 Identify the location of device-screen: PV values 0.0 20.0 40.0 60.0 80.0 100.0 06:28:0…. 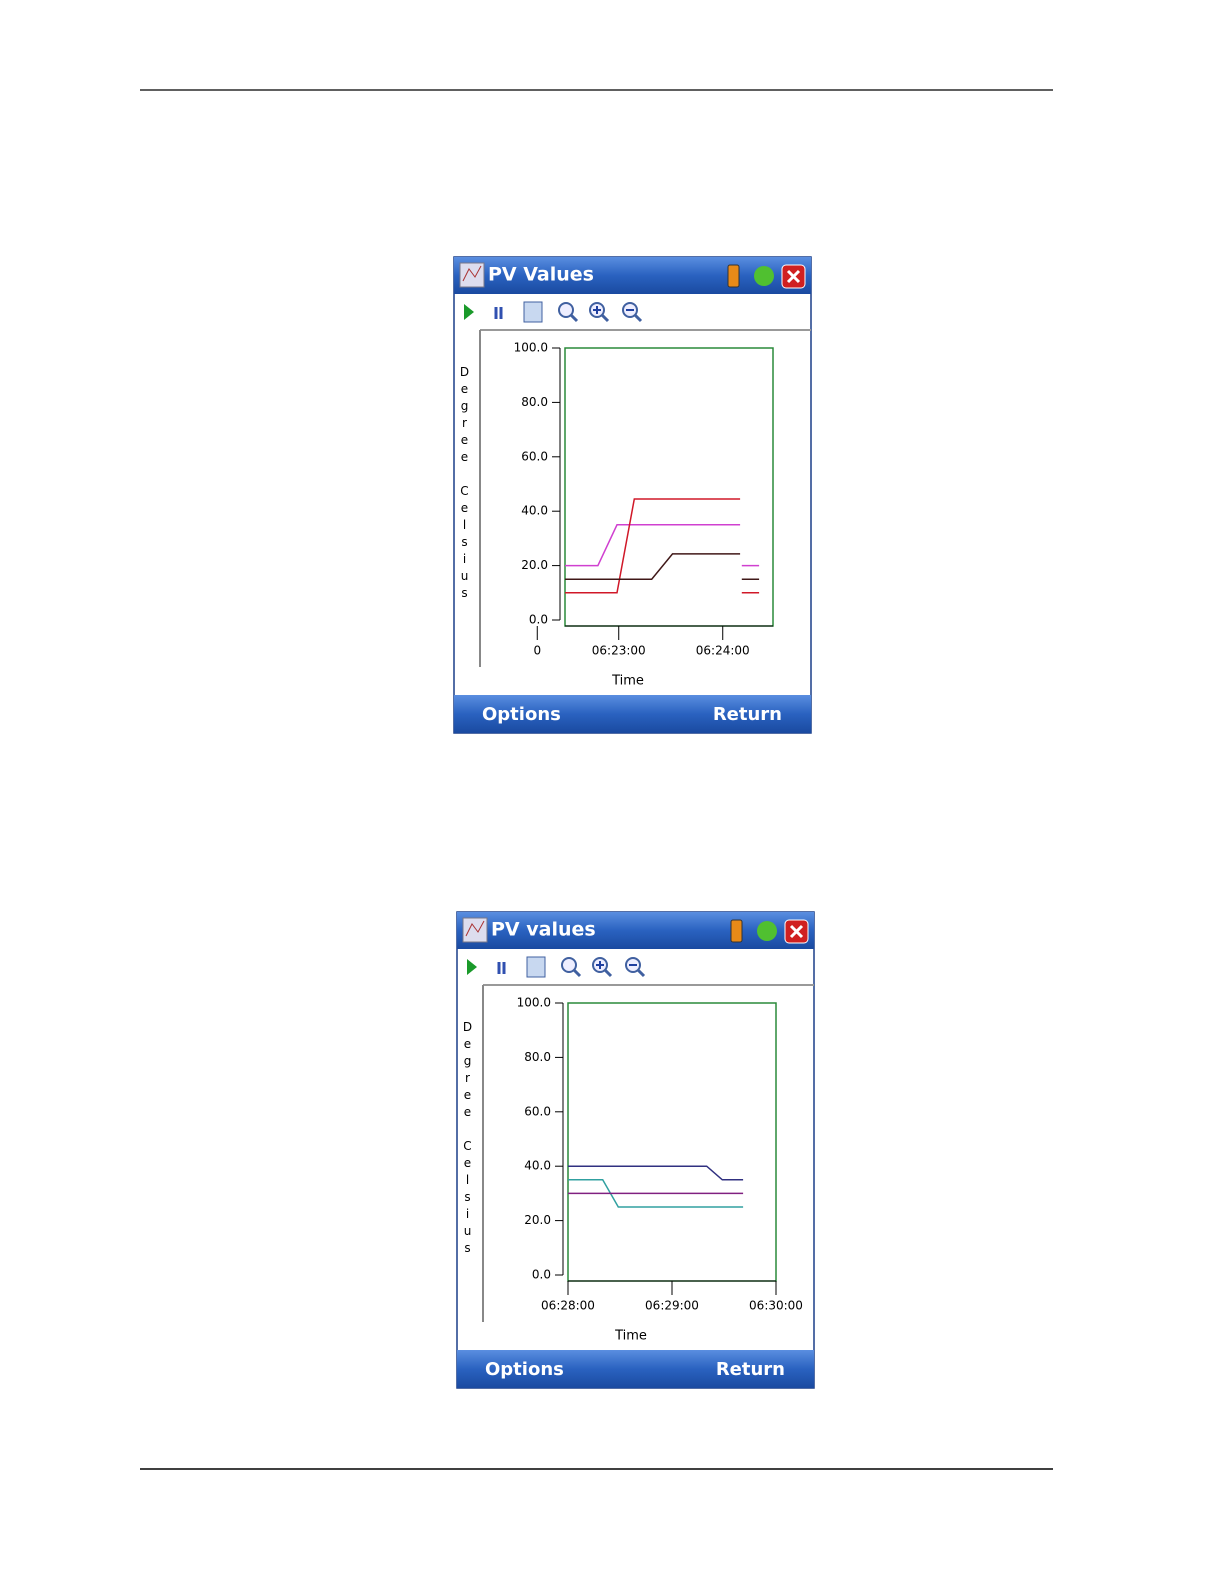
(635, 1150).